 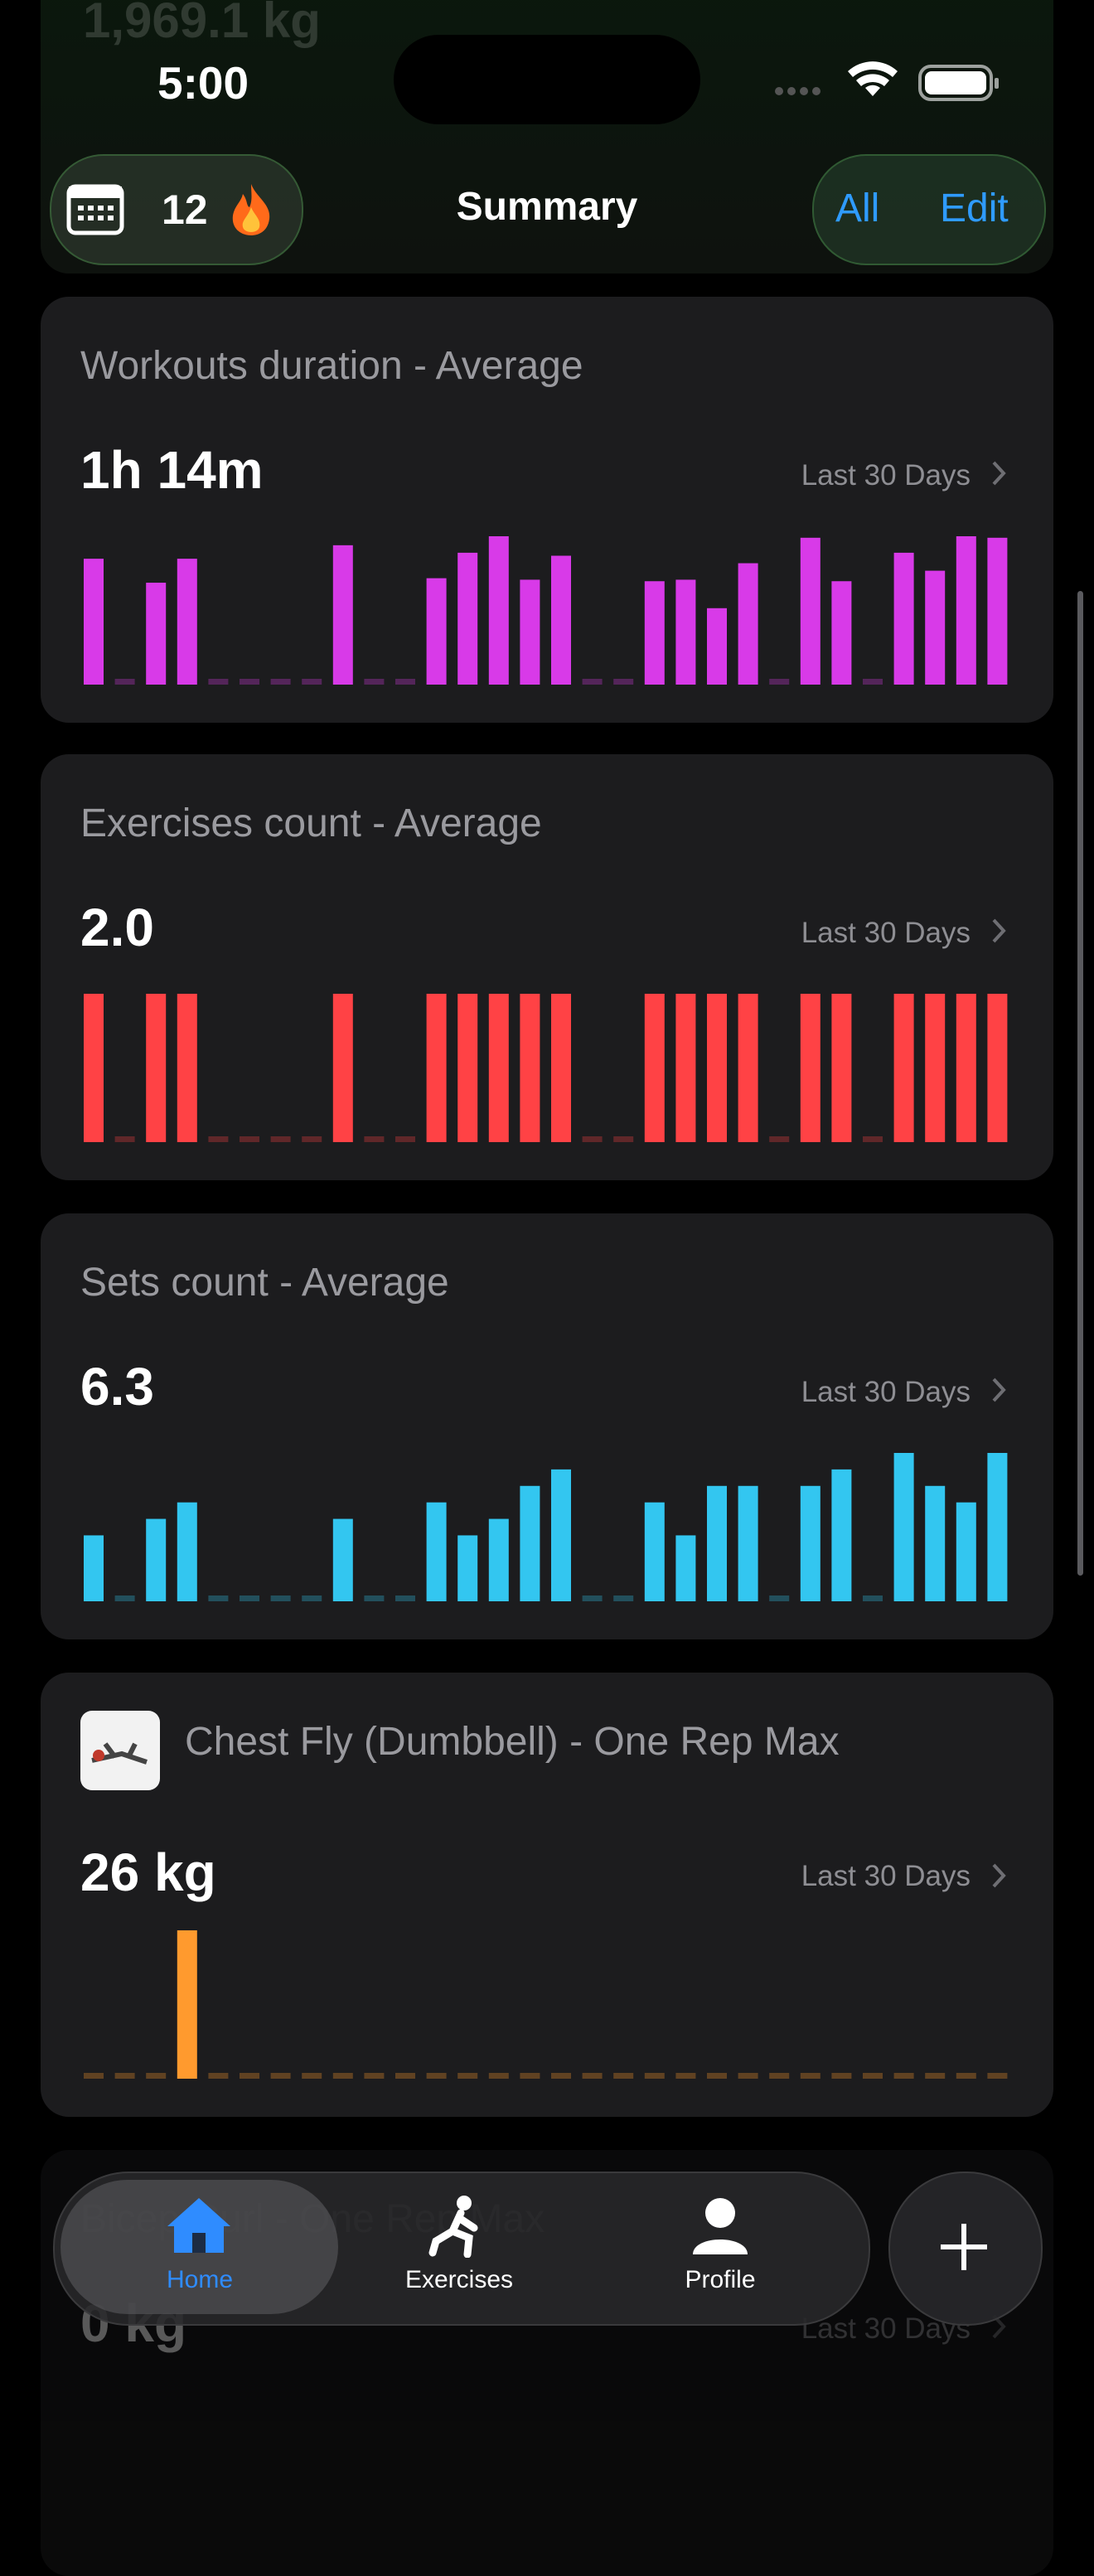 I want to click on tab-profile: Profile, so click(x=720, y=2279).